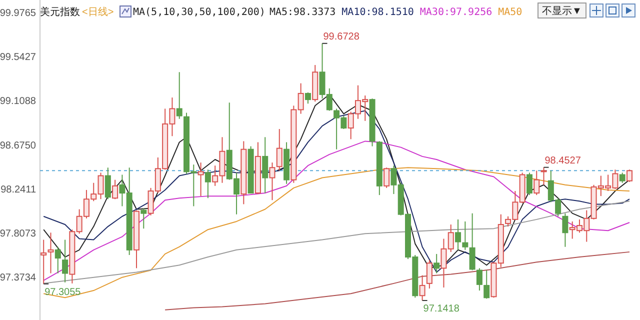 The height and width of the screenshot is (320, 640). What do you see at coordinates (302, 12) in the screenshot?
I see `text: MA5:98.3373` at bounding box center [302, 12].